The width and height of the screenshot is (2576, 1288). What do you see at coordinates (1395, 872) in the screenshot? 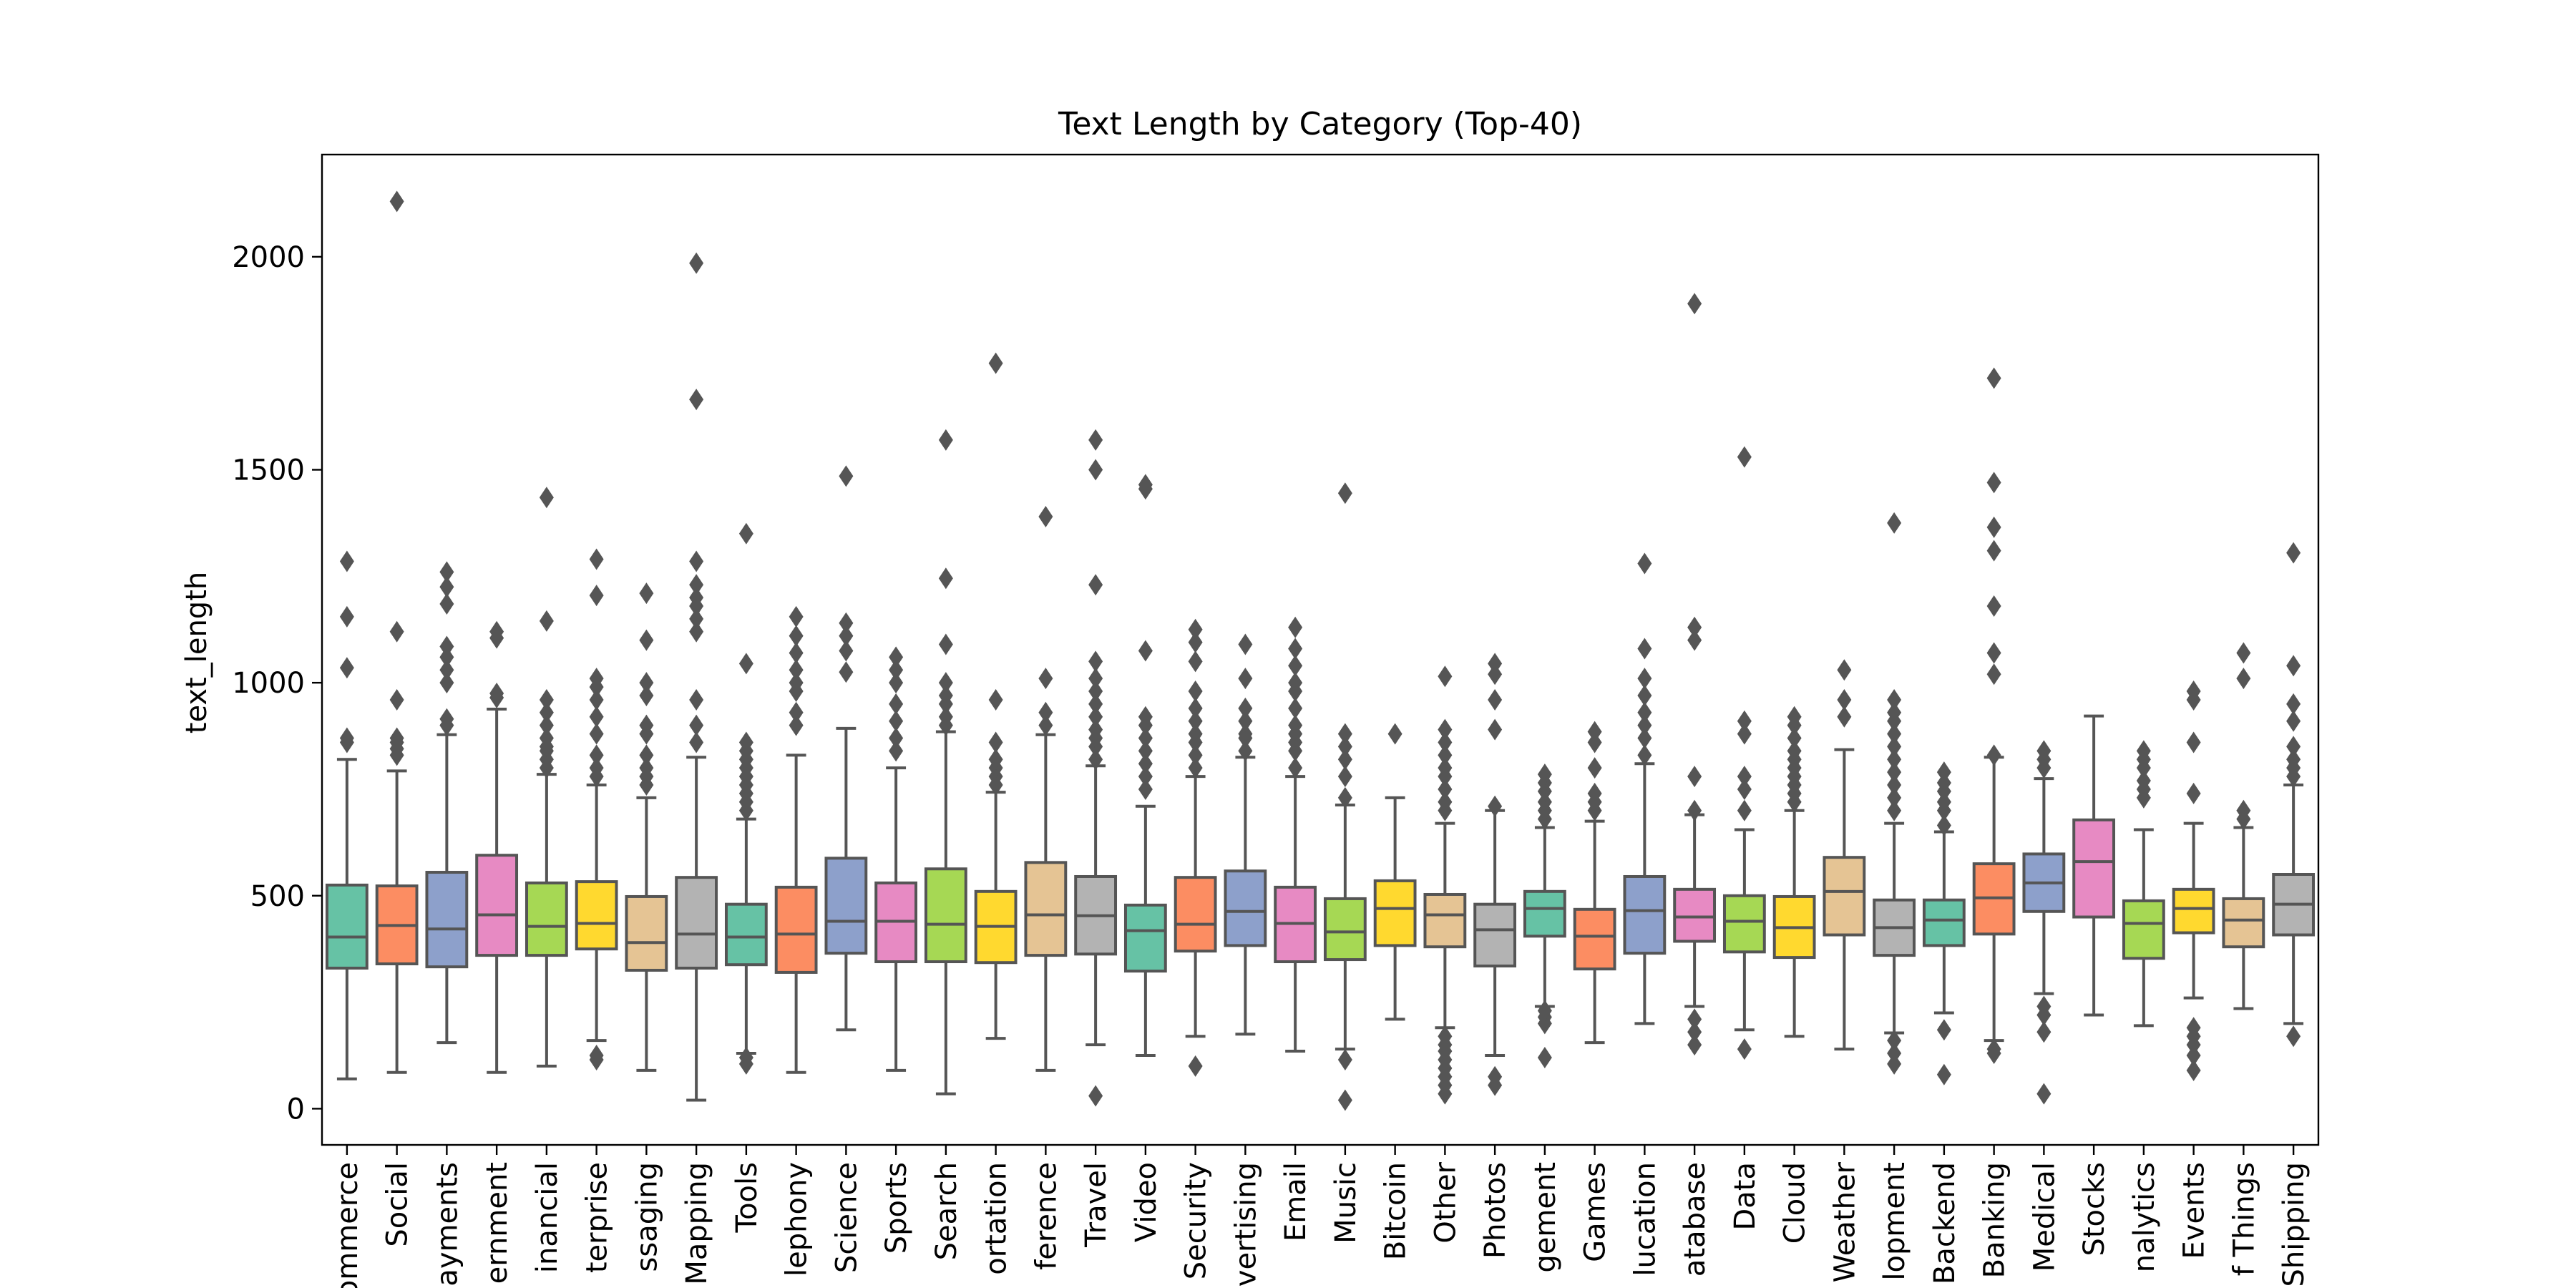
I see `box-bitcoin` at bounding box center [1395, 872].